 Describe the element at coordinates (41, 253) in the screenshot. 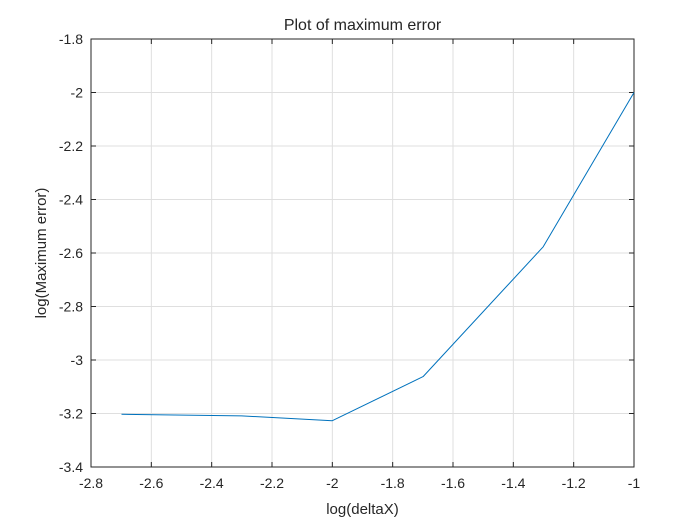

I see `y-axis-label: log(Maximum error)` at that location.